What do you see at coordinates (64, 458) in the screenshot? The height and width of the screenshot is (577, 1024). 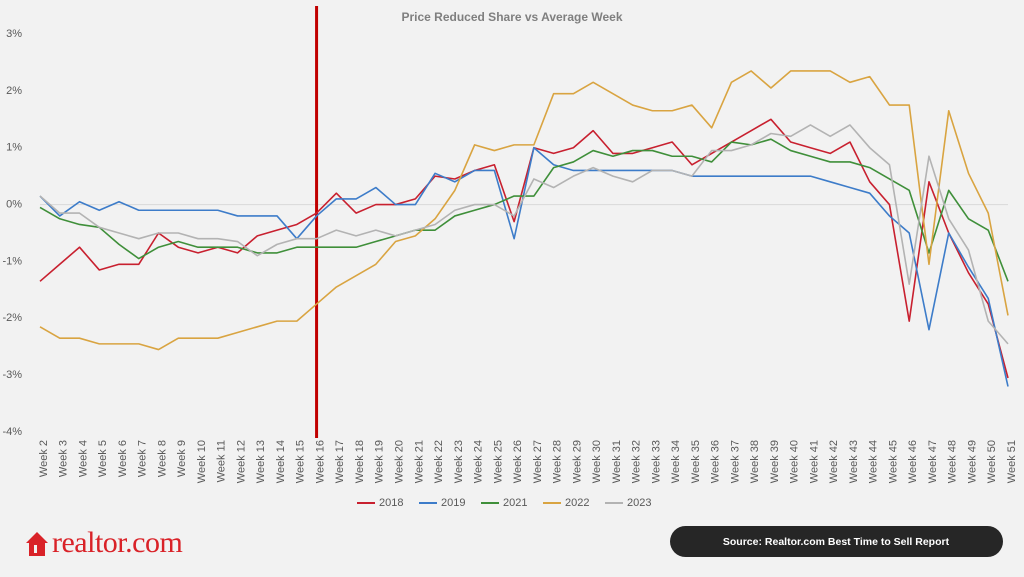 I see `x-tick-label: Week 3` at bounding box center [64, 458].